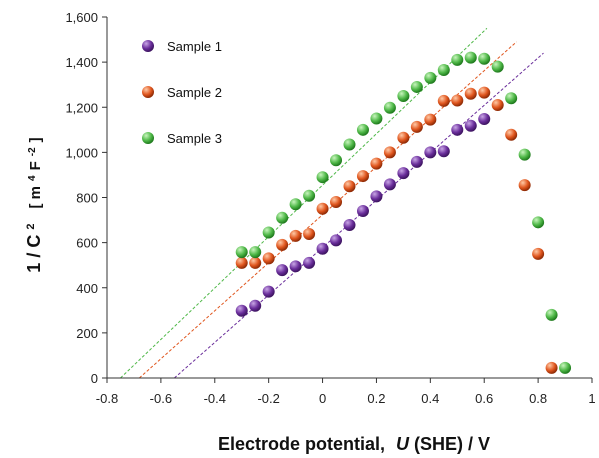 This screenshot has height=458, width=599. Describe the element at coordinates (35, 197) in the screenshot. I see `y-axis-title-units: [ m` at that location.